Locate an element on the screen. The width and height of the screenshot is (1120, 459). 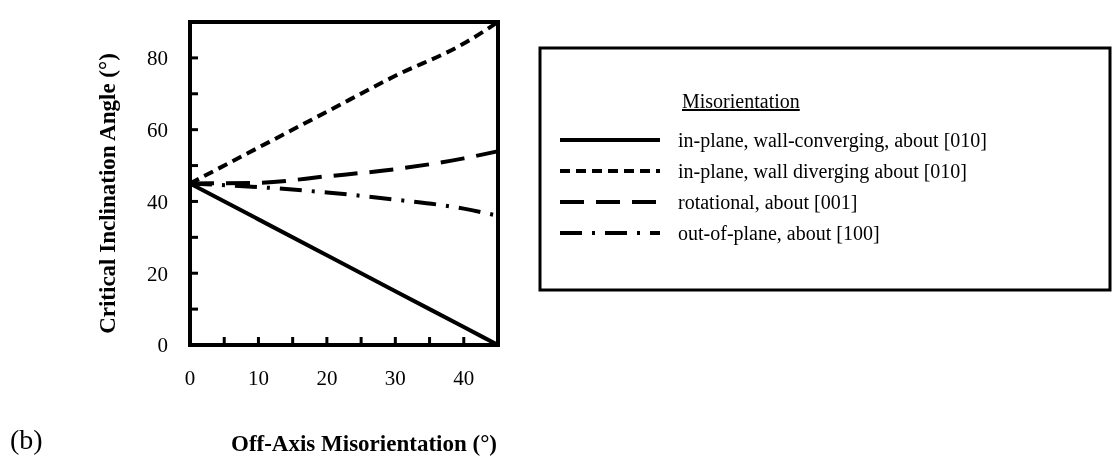
x-tick-label: 10 is located at coordinates (258, 378).